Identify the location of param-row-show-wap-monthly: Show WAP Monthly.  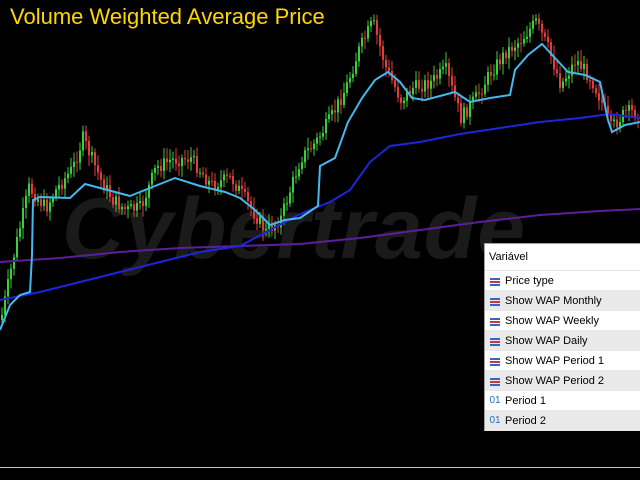
(562, 301).